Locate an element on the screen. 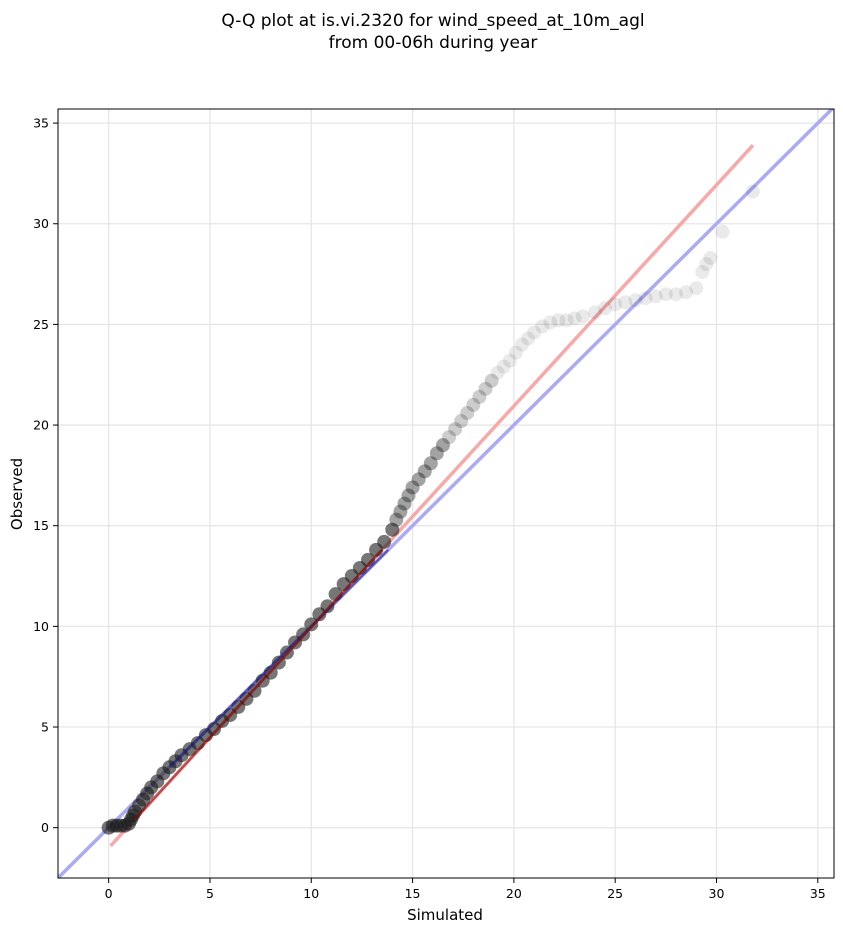  inner-reference-lines is located at coordinates (262, 684).